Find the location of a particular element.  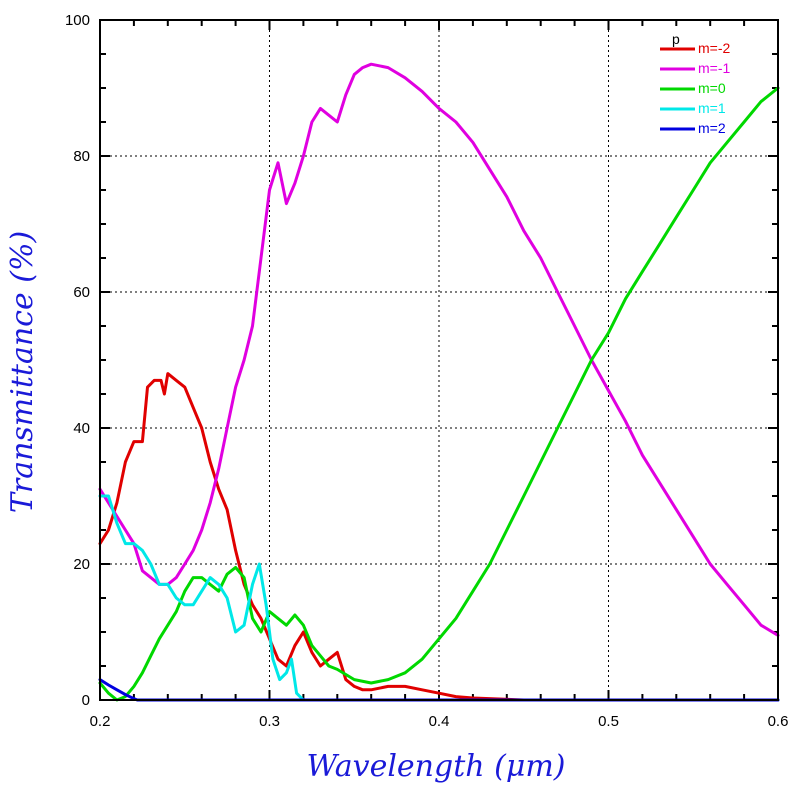

legend-label-m=1: m=1 is located at coordinates (712, 108).